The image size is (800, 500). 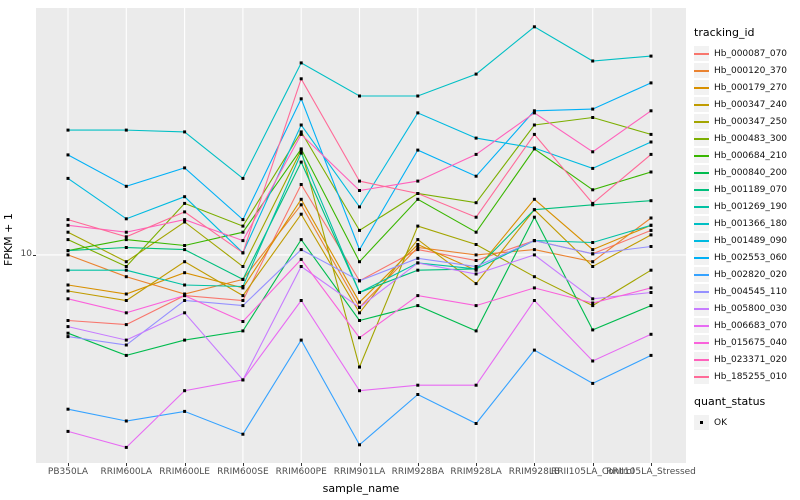 What do you see at coordinates (746, 308) in the screenshot?
I see `legend-item-Hb_005800_030: Hb_005800_030` at bounding box center [746, 308].